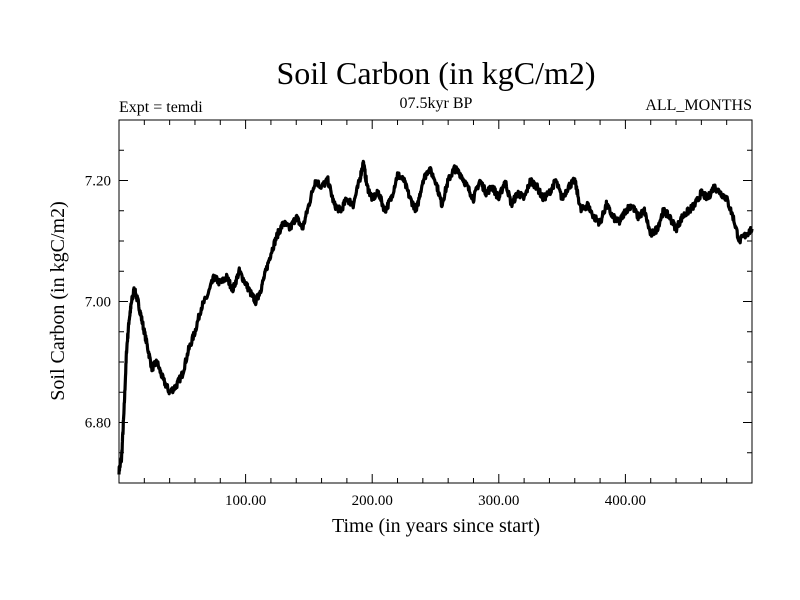  Describe the element at coordinates (436, 526) in the screenshot. I see `x-axis-label: Time (in years since start)` at that location.